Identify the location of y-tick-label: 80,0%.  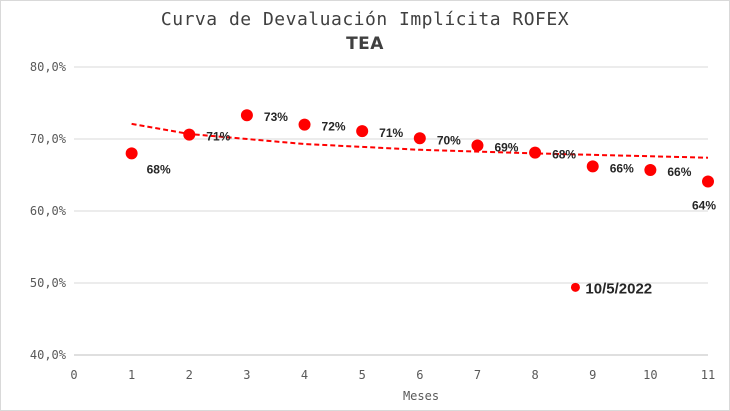
(48, 67).